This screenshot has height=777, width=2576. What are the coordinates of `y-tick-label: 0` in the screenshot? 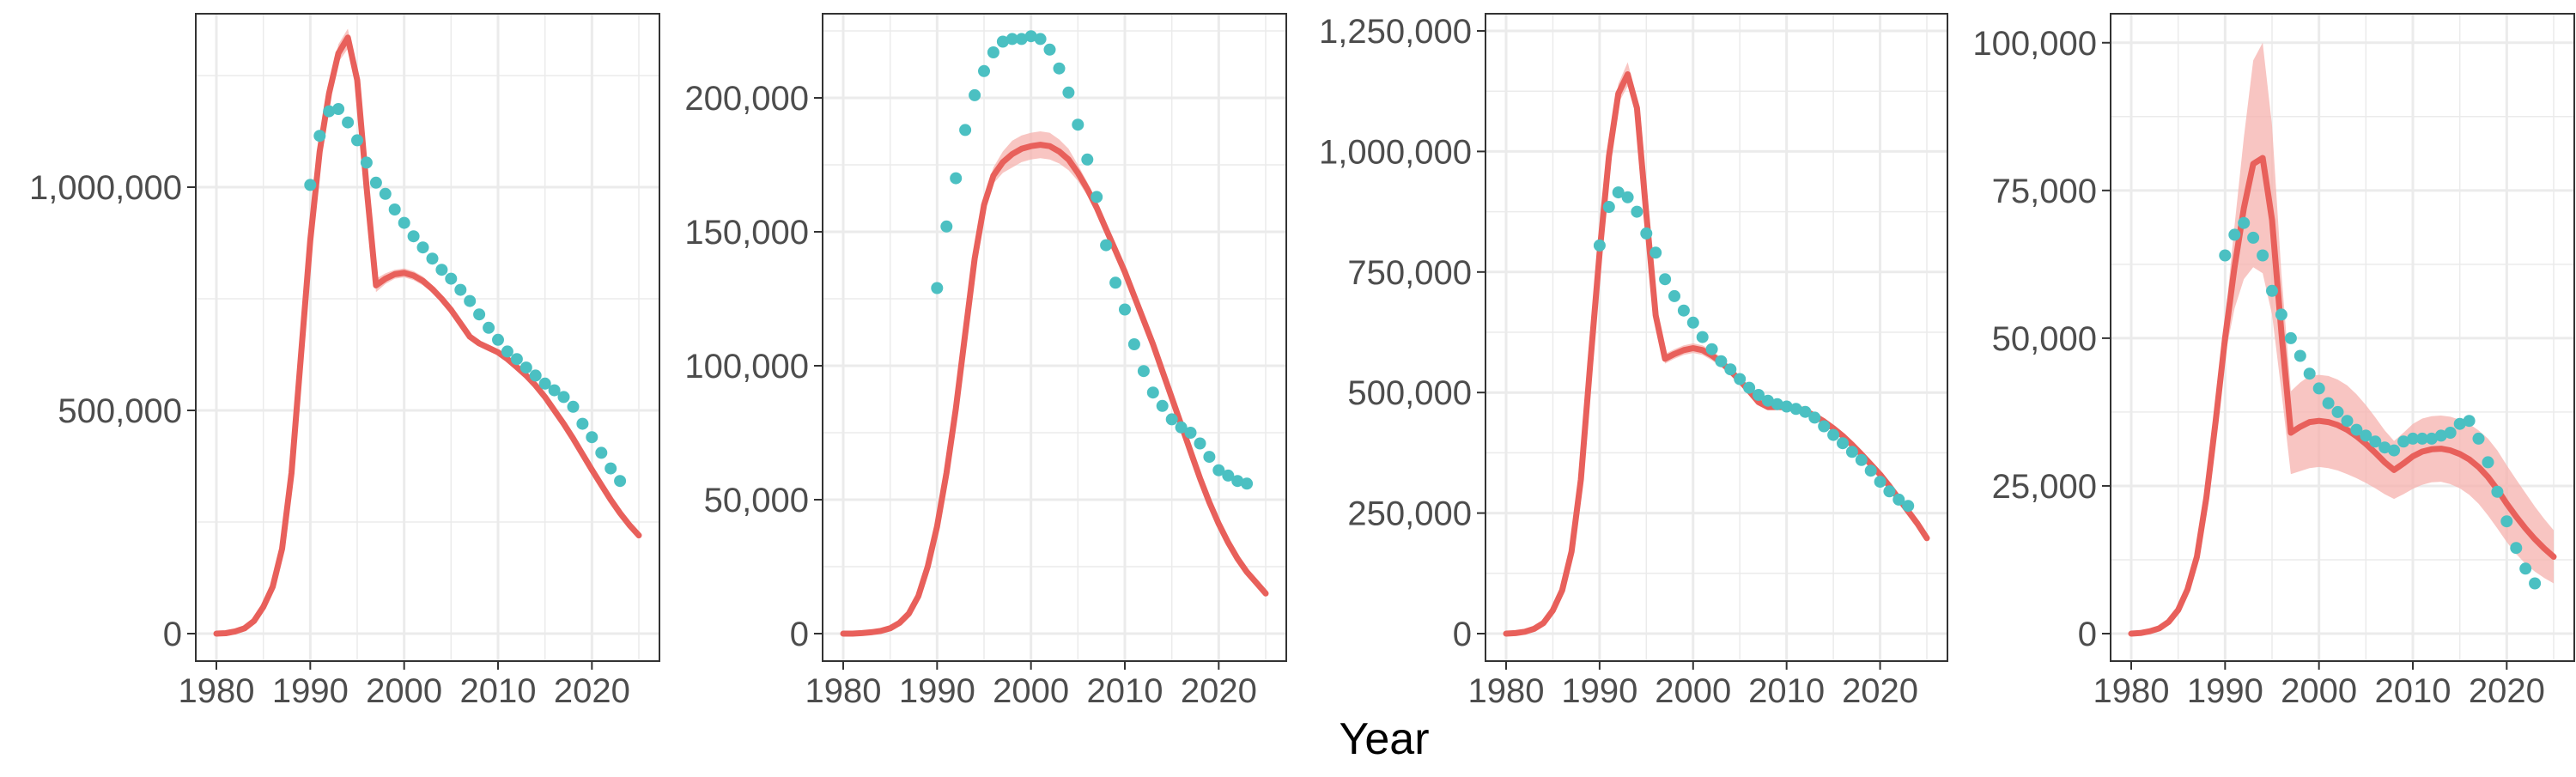 It's located at (1462, 634).